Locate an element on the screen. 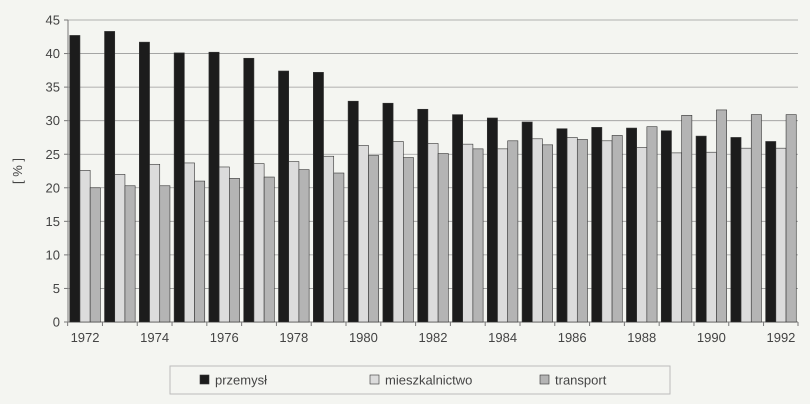 The width and height of the screenshot is (810, 404). legend-label: przemysł is located at coordinates (241, 380).